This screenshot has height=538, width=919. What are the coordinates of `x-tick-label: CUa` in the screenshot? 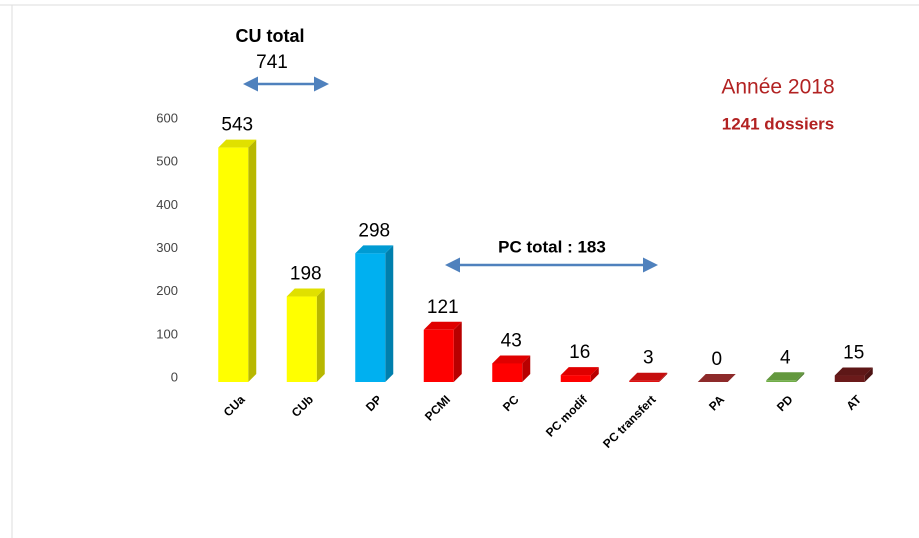 It's located at (234, 405).